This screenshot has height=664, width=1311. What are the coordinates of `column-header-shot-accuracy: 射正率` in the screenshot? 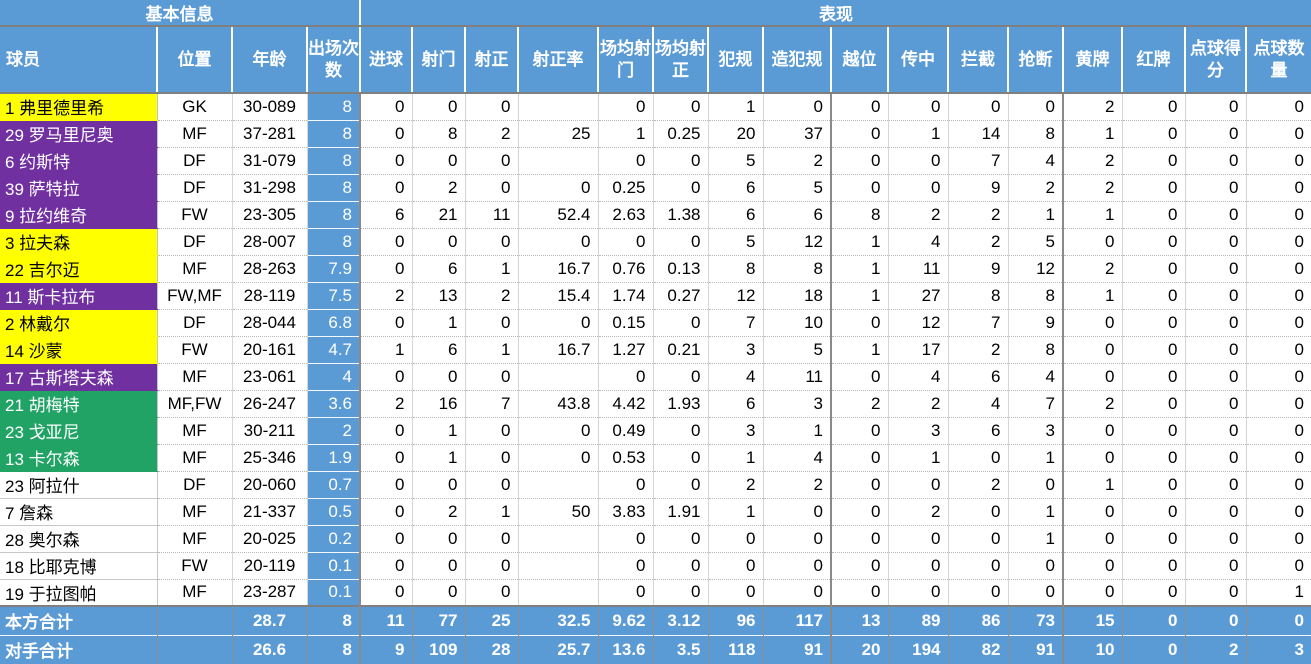 It's located at (558, 60).